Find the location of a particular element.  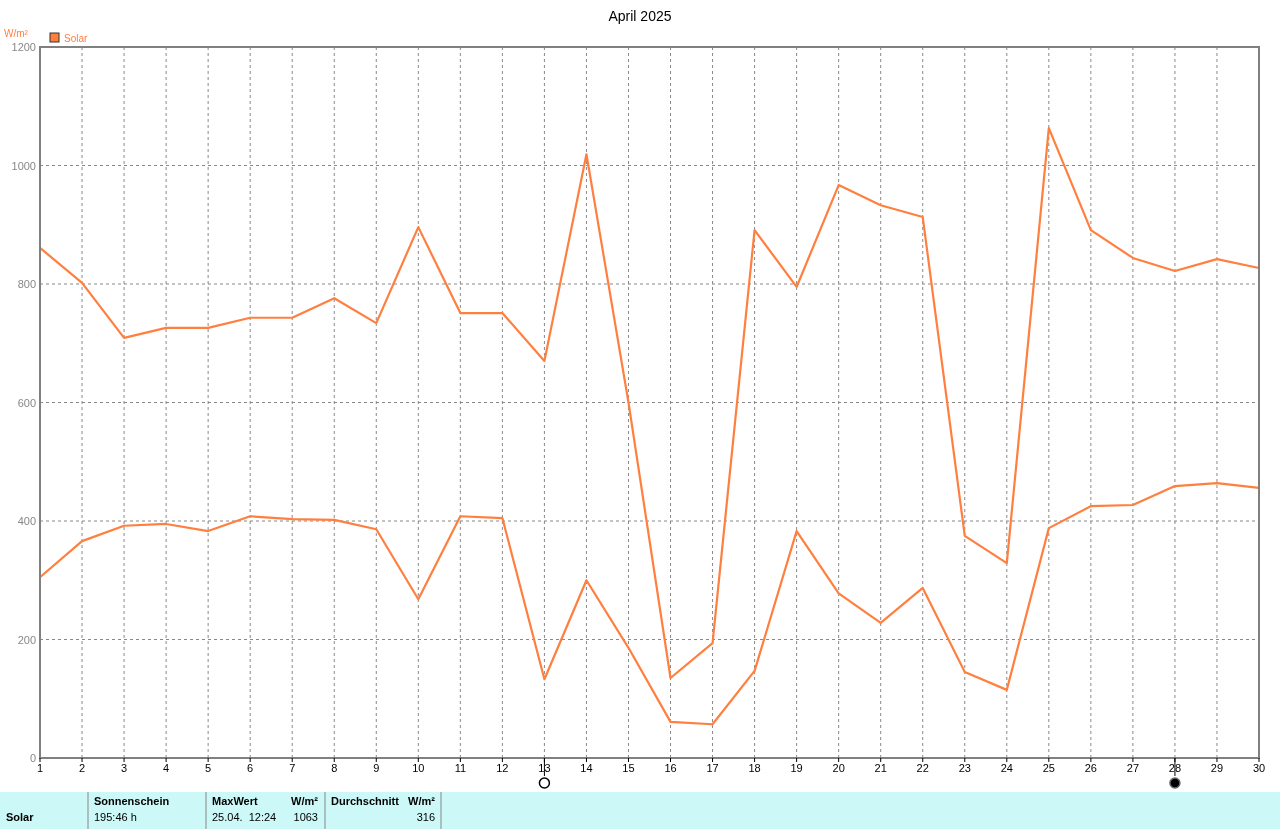

x-tick-label: 24 is located at coordinates (1006, 768).